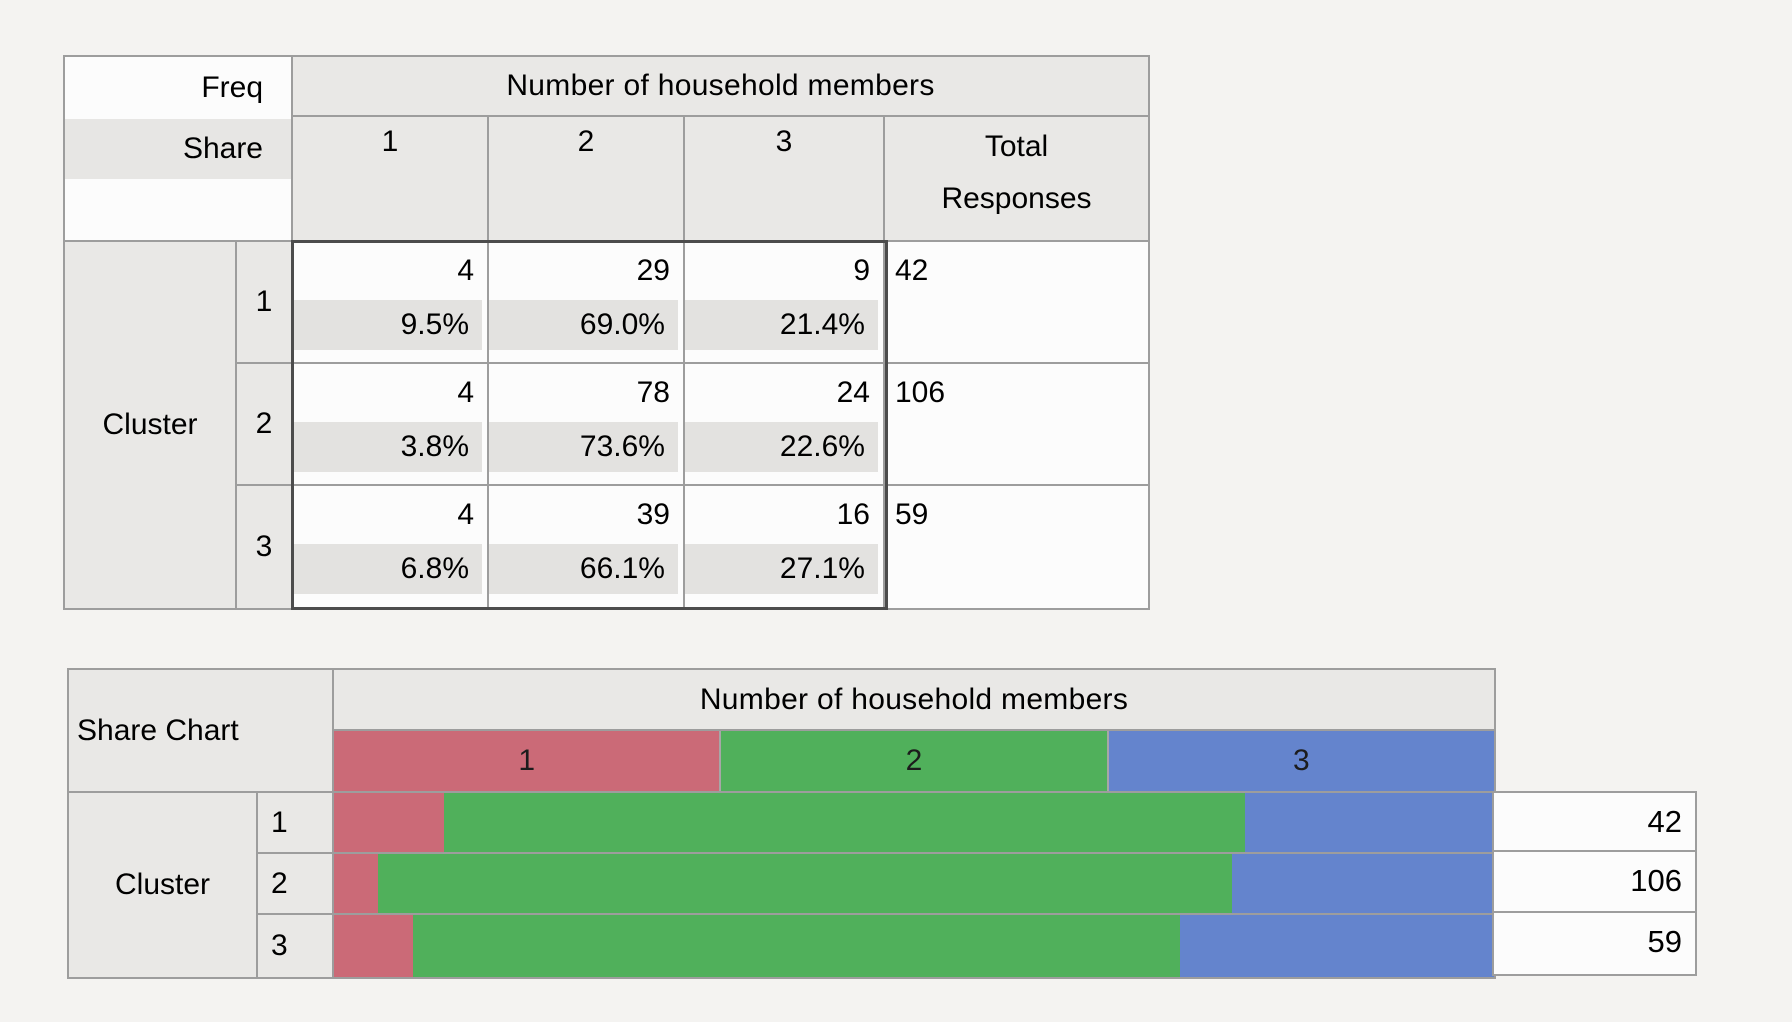 The image size is (1792, 1022). Describe the element at coordinates (1016, 198) in the screenshot. I see `total-responses-header-line2: Responses` at that location.